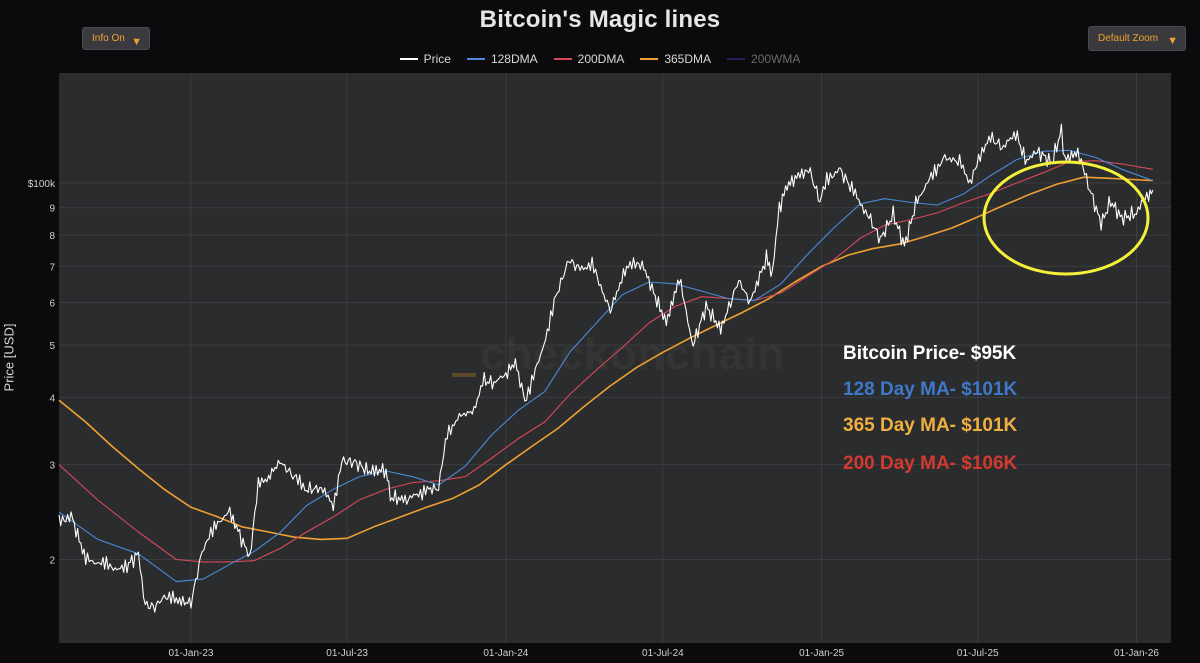 The height and width of the screenshot is (663, 1200). What do you see at coordinates (821, 653) in the screenshot?
I see `x-tick-label: 01-Jan-25` at bounding box center [821, 653].